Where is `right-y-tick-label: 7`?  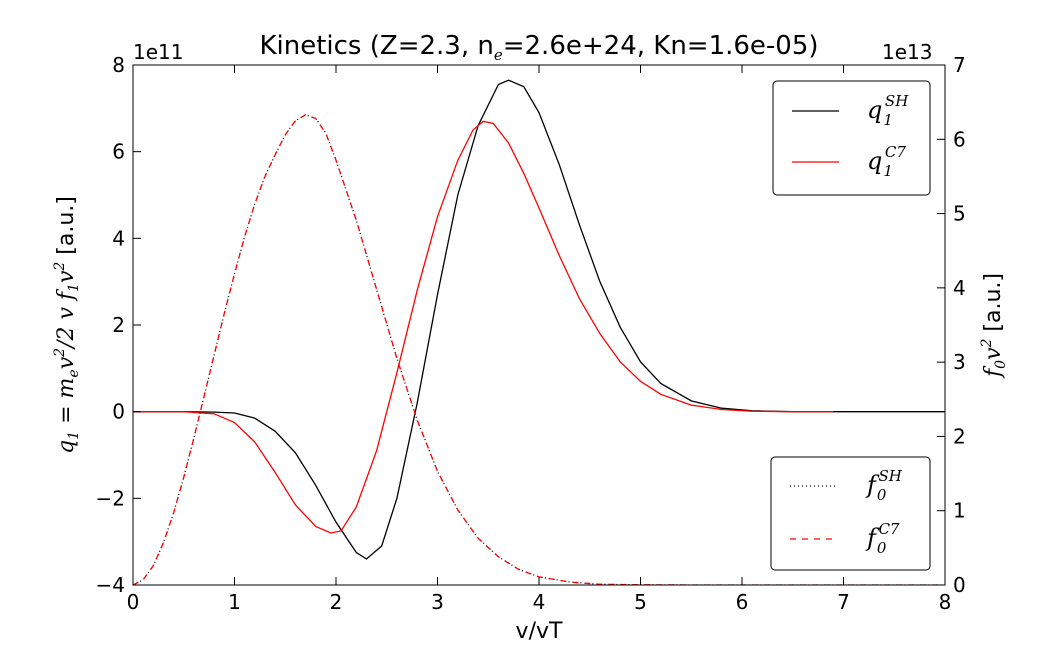
right-y-tick-label: 7 is located at coordinates (959, 65).